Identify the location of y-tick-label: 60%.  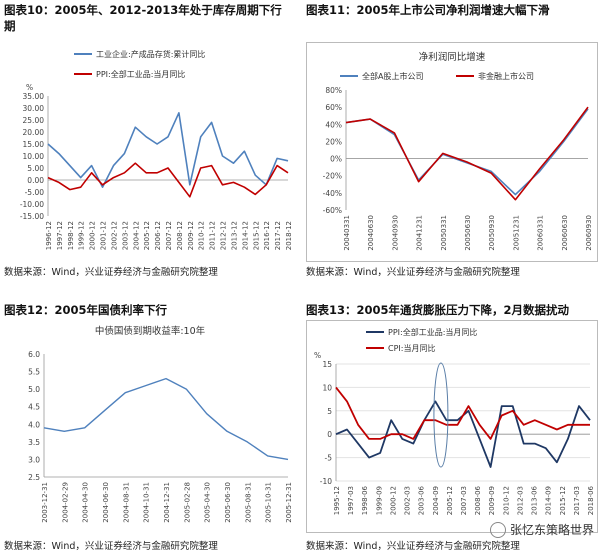
(333, 107).